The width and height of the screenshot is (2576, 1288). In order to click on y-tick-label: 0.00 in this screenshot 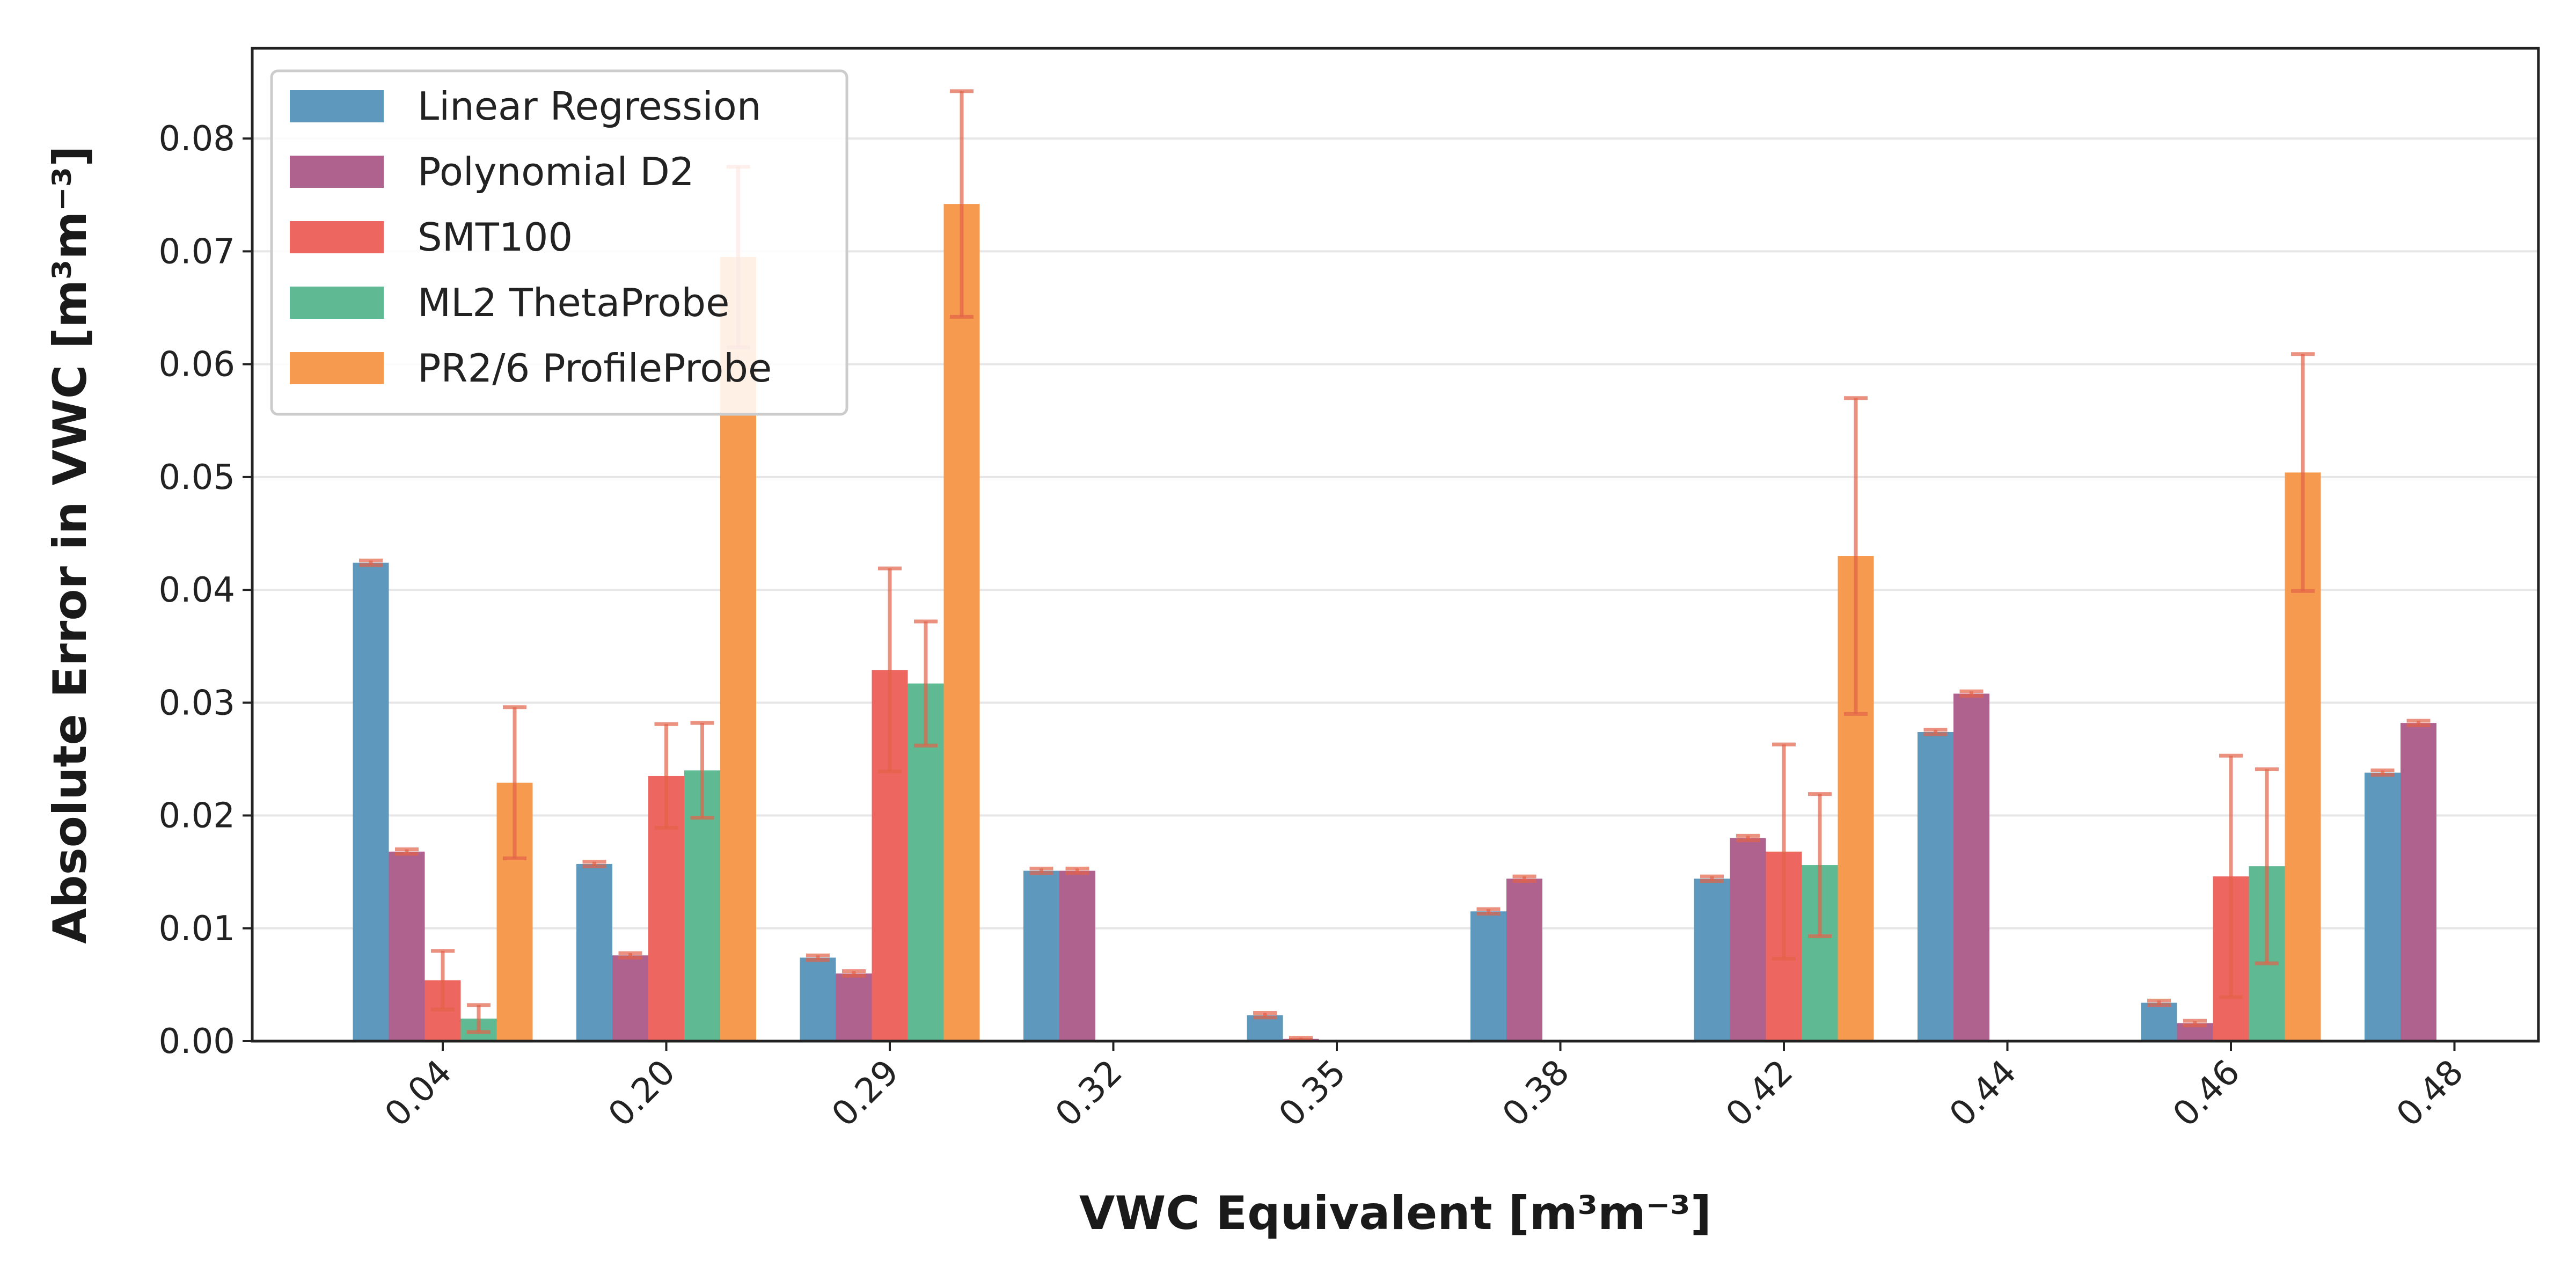, I will do `click(197, 1042)`.